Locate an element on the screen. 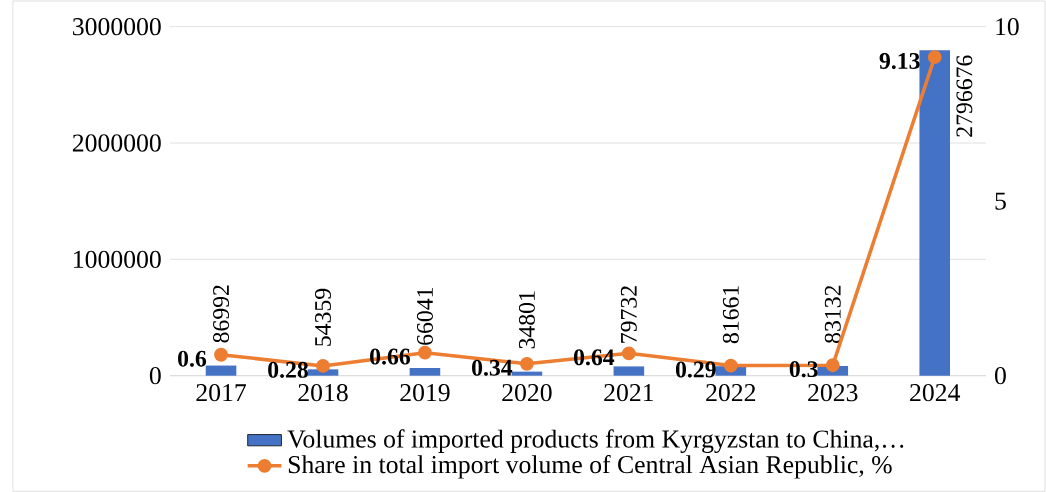  x-tick-label: 2021 is located at coordinates (629, 392).